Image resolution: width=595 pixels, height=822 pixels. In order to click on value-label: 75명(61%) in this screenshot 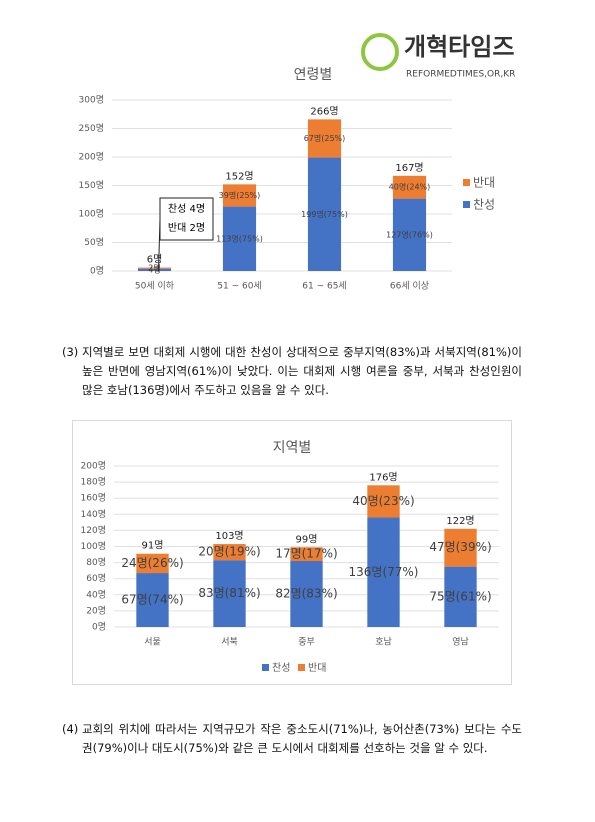, I will do `click(460, 596)`.